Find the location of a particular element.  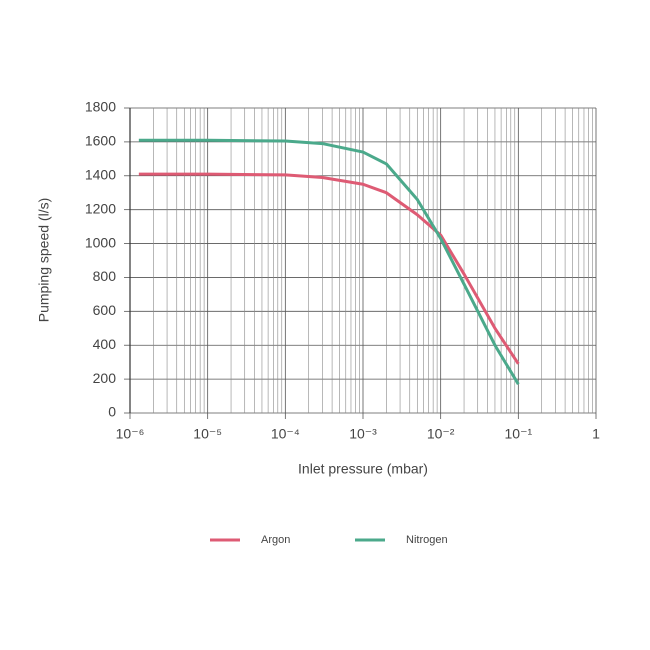

y-tick-label: 600 is located at coordinates (105, 310).